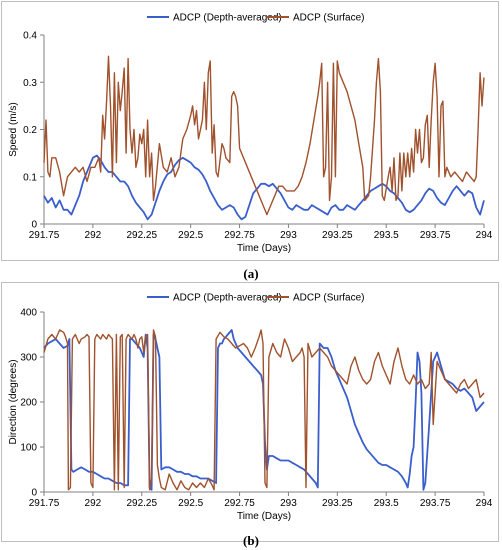 The width and height of the screenshot is (502, 550). I want to click on y-tick-label: 300, so click(28, 358).